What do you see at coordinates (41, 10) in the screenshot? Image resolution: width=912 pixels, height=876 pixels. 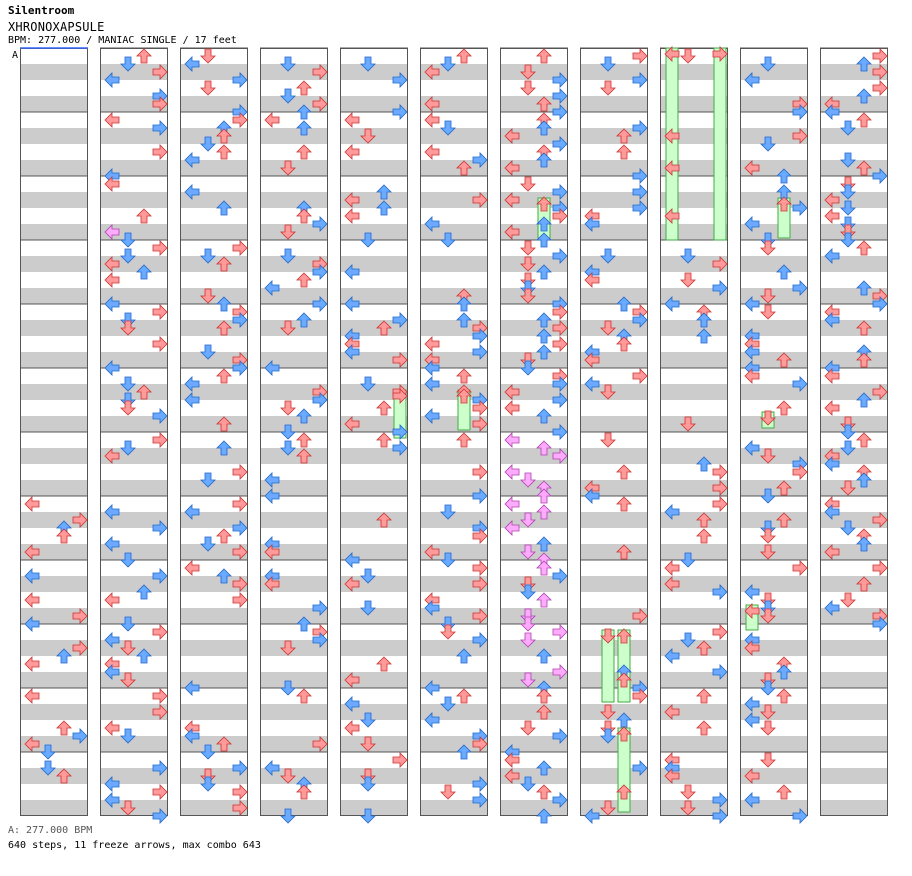 I see `artist-name: Silentroom` at bounding box center [41, 10].